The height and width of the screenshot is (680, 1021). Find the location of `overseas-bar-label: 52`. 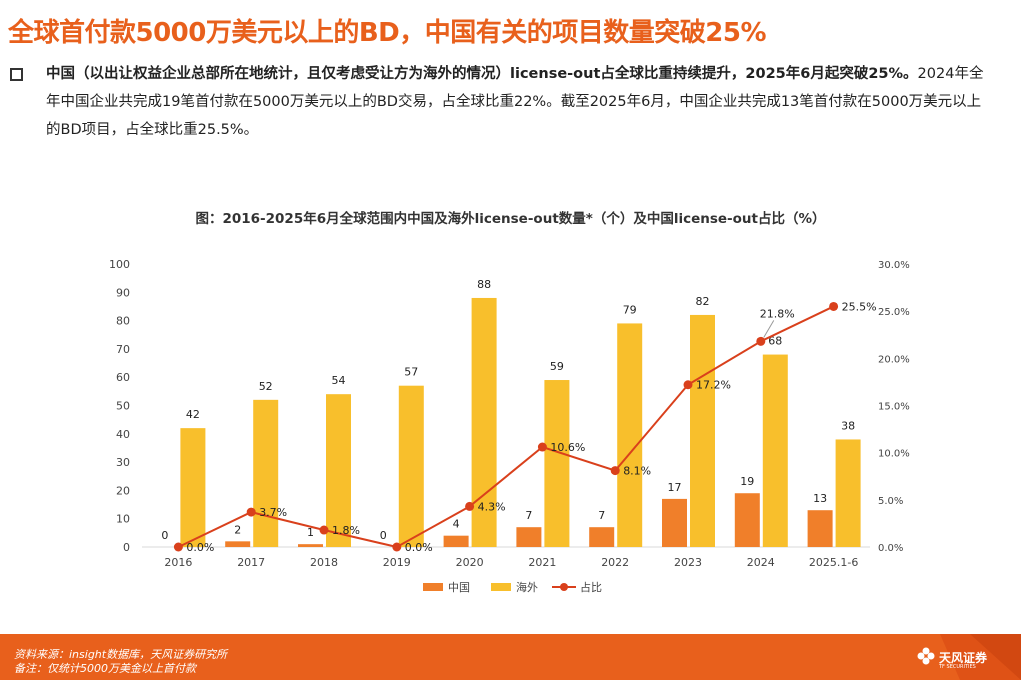

overseas-bar-label: 52 is located at coordinates (266, 386).